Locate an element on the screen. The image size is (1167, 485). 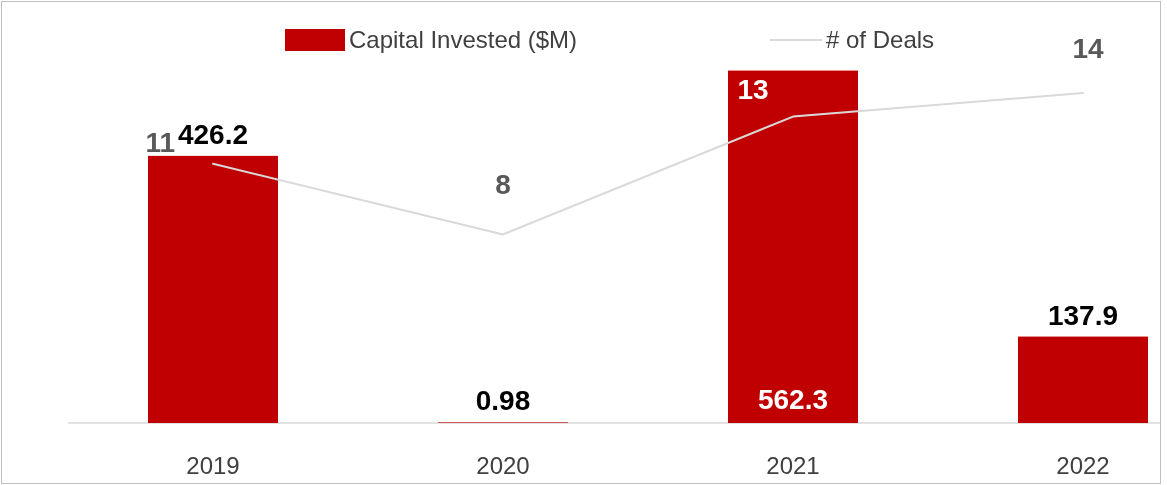
data-label: 426.2 is located at coordinates (213, 134).